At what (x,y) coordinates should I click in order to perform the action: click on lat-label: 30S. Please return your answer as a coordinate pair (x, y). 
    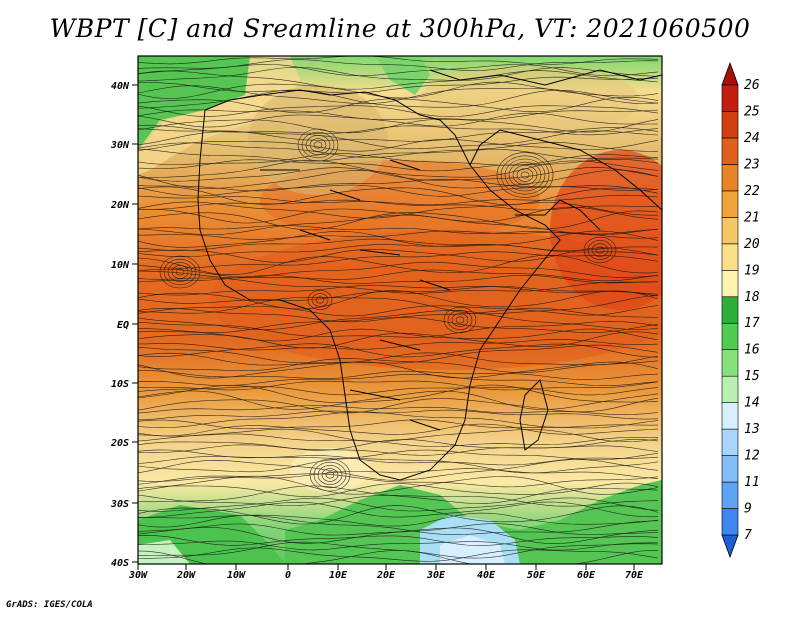
    Looking at the image, I should click on (119, 504).